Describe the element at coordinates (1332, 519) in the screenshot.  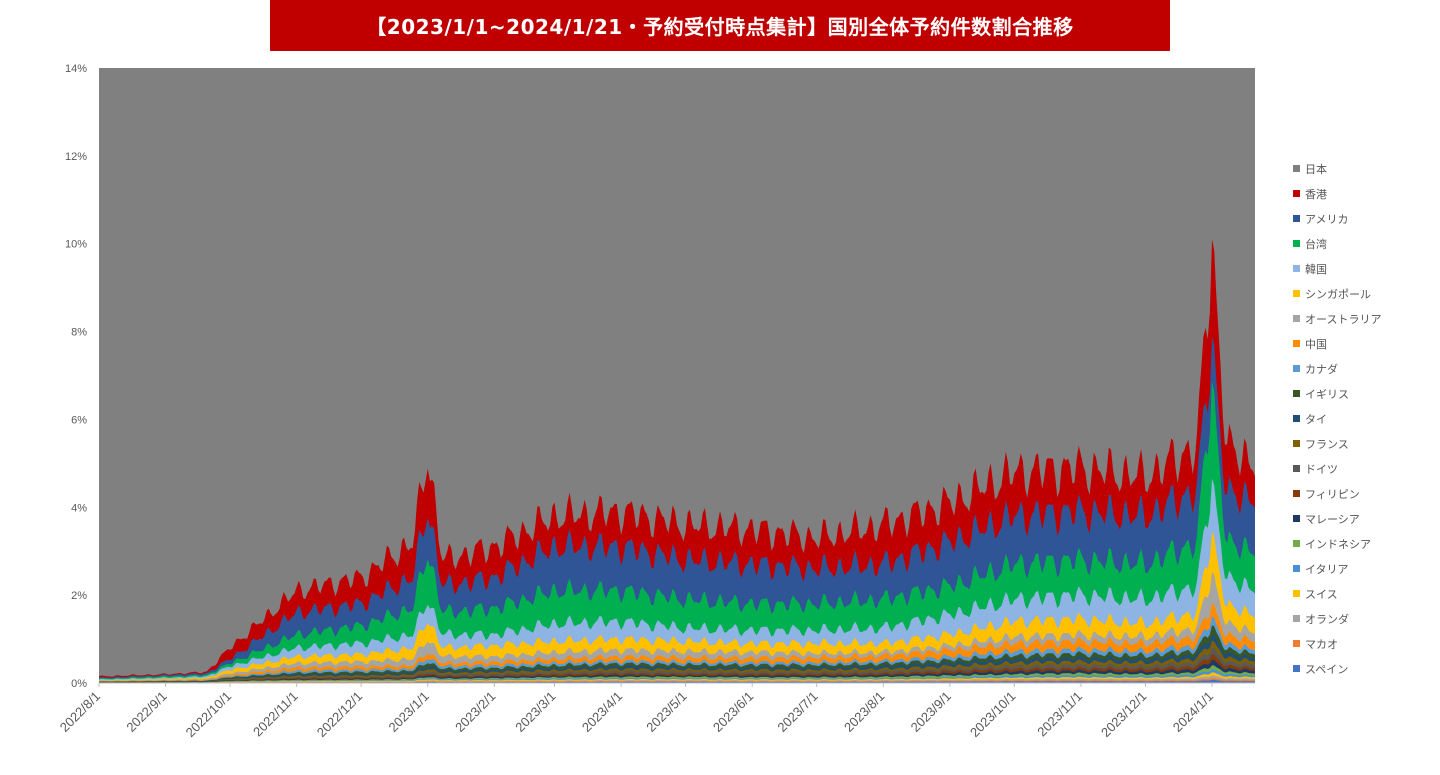
I see `legend-label: マレーシア` at that location.